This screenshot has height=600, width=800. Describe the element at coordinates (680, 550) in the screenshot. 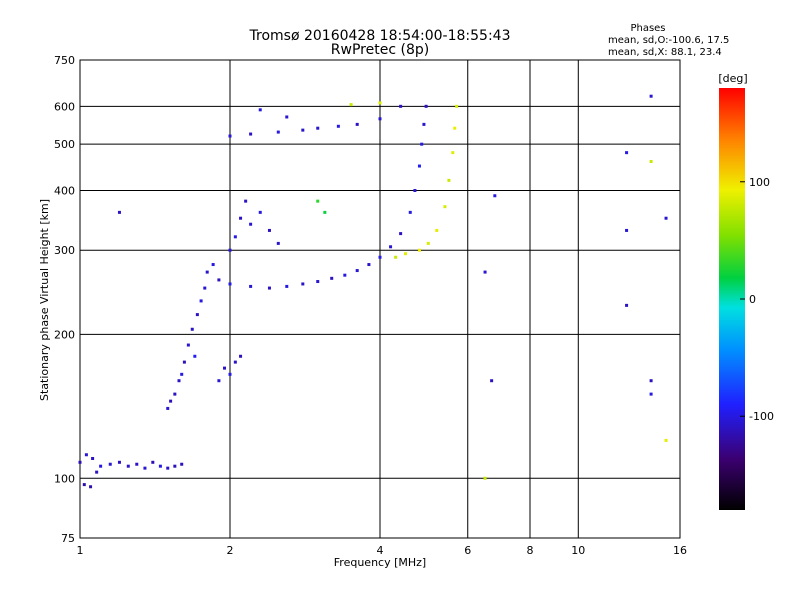

I see `x-tick-label: 16` at that location.